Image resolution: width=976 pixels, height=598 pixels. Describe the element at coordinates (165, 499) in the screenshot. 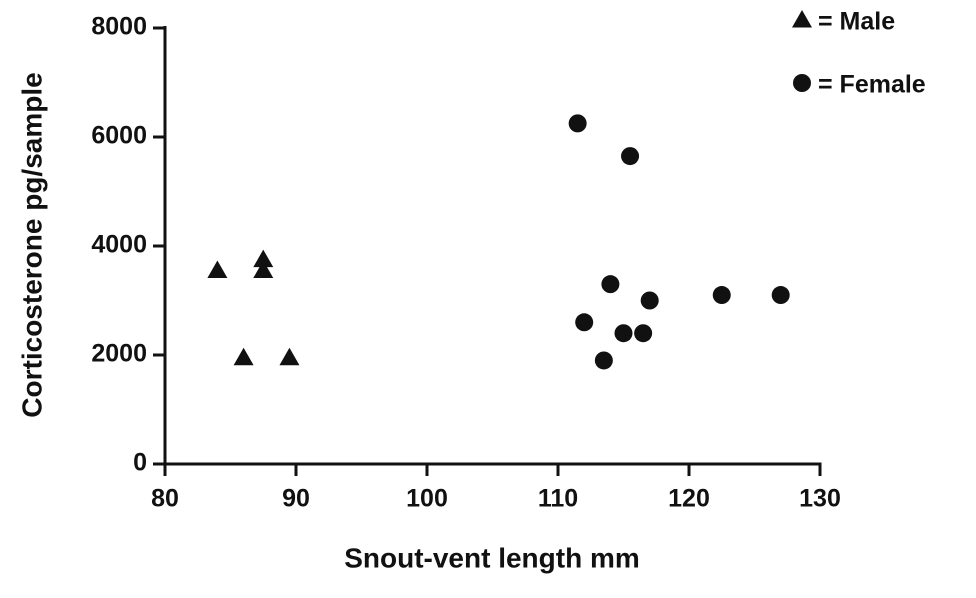

I see `x-tick-label: 80` at that location.